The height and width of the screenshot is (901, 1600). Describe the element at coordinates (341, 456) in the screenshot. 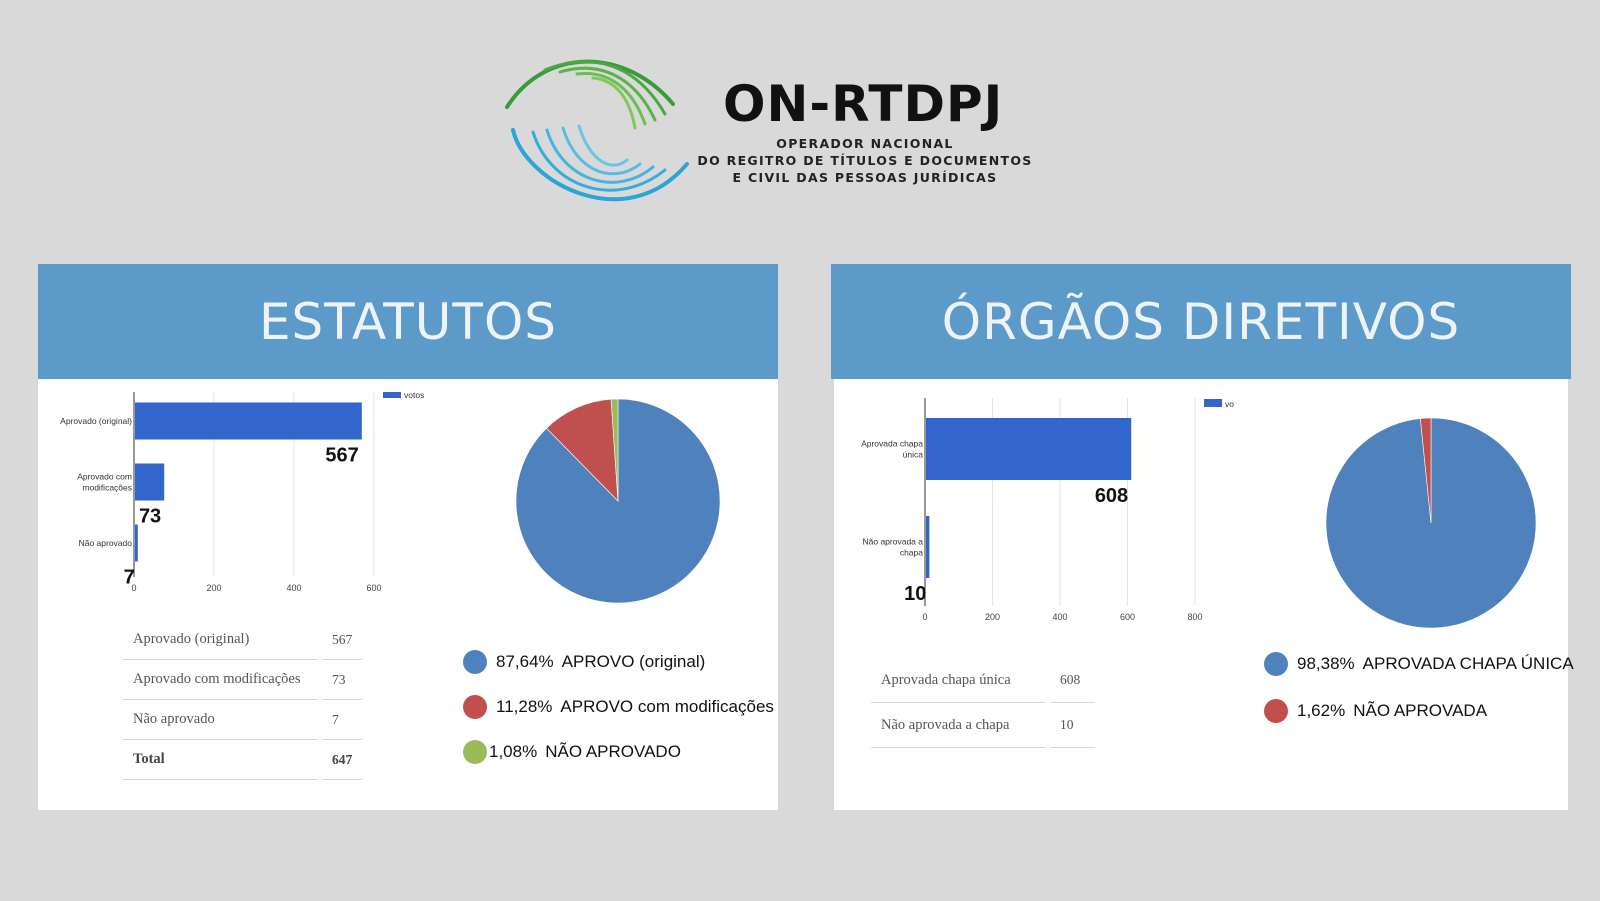

I see `bar-data-label: 567` at that location.